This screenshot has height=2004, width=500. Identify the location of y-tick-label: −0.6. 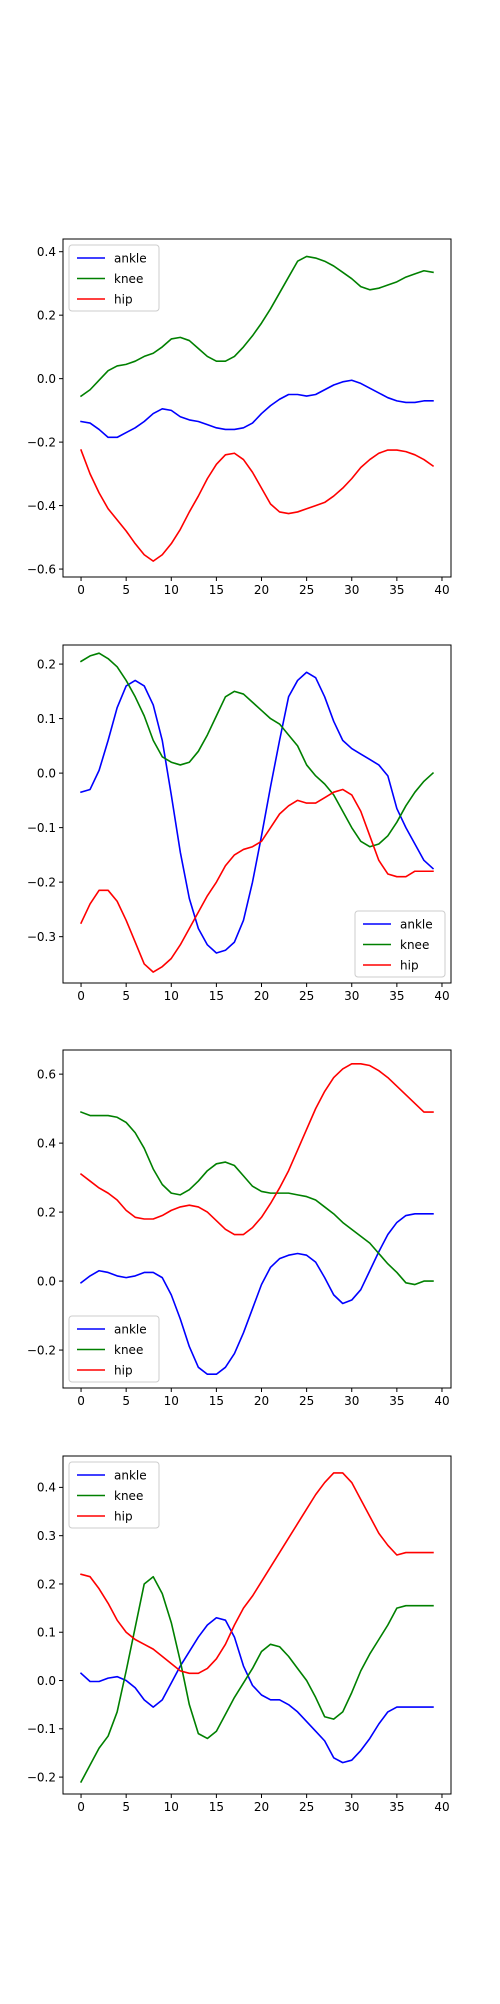
(41, 569).